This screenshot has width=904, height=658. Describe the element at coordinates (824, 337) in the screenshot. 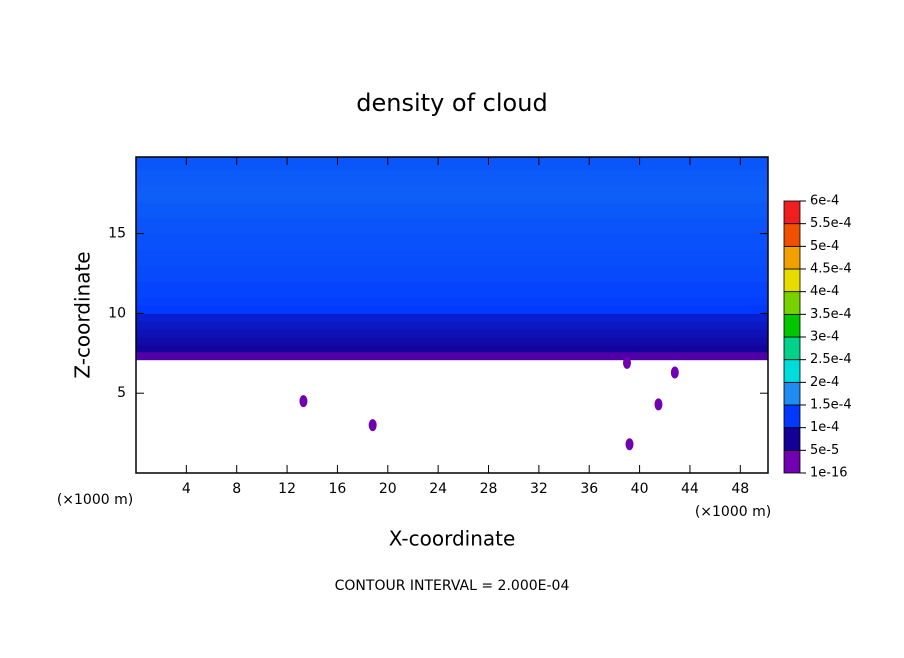

I see `colorbar-label: 3e-4` at that location.